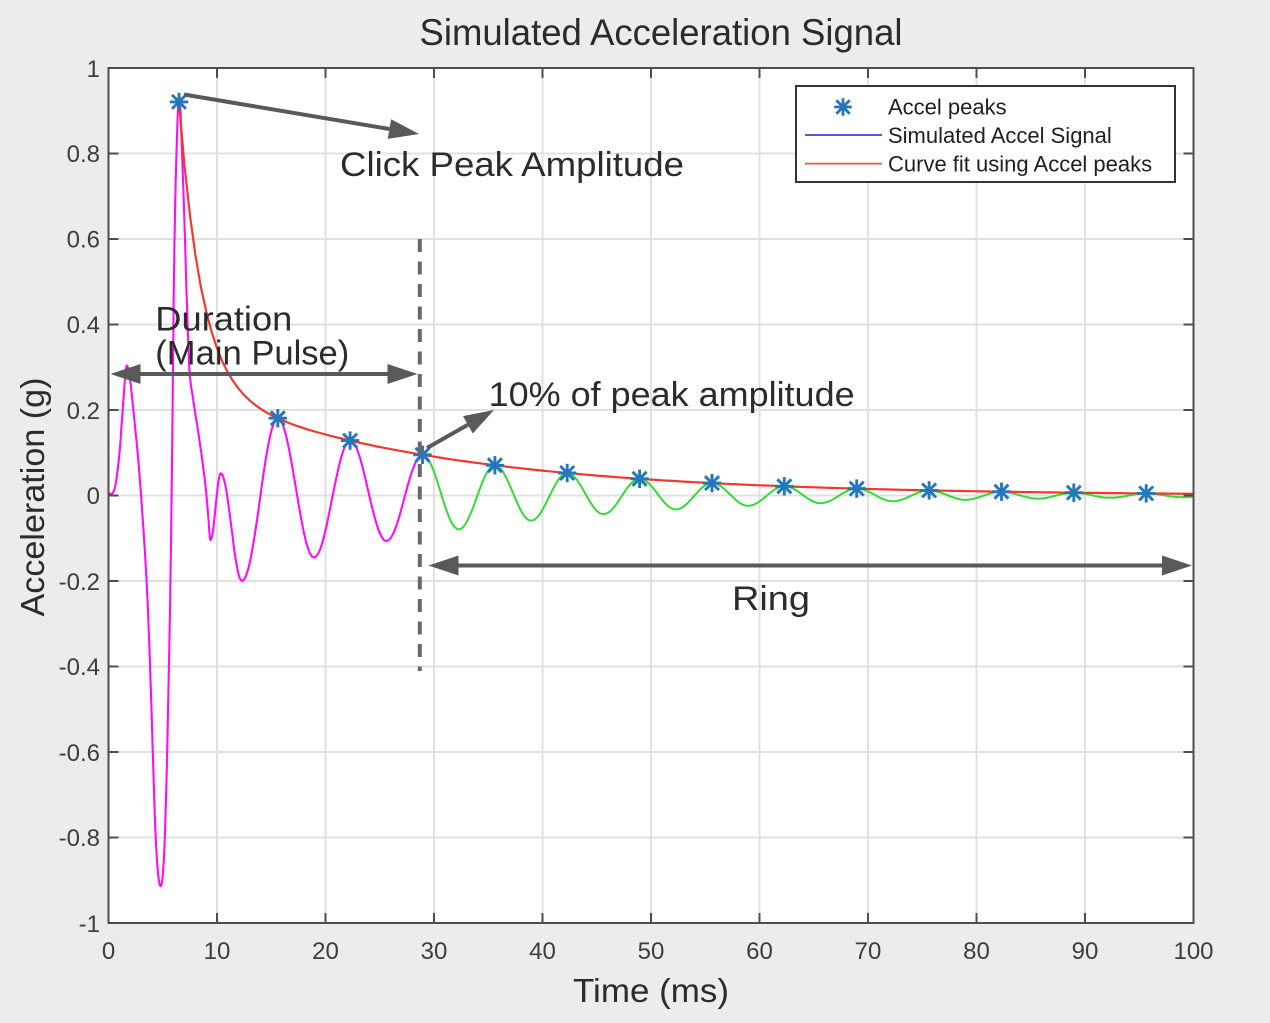 The height and width of the screenshot is (1023, 1270). What do you see at coordinates (672, 395) in the screenshot?
I see `svg-text: 10% of peak amplitude` at bounding box center [672, 395].